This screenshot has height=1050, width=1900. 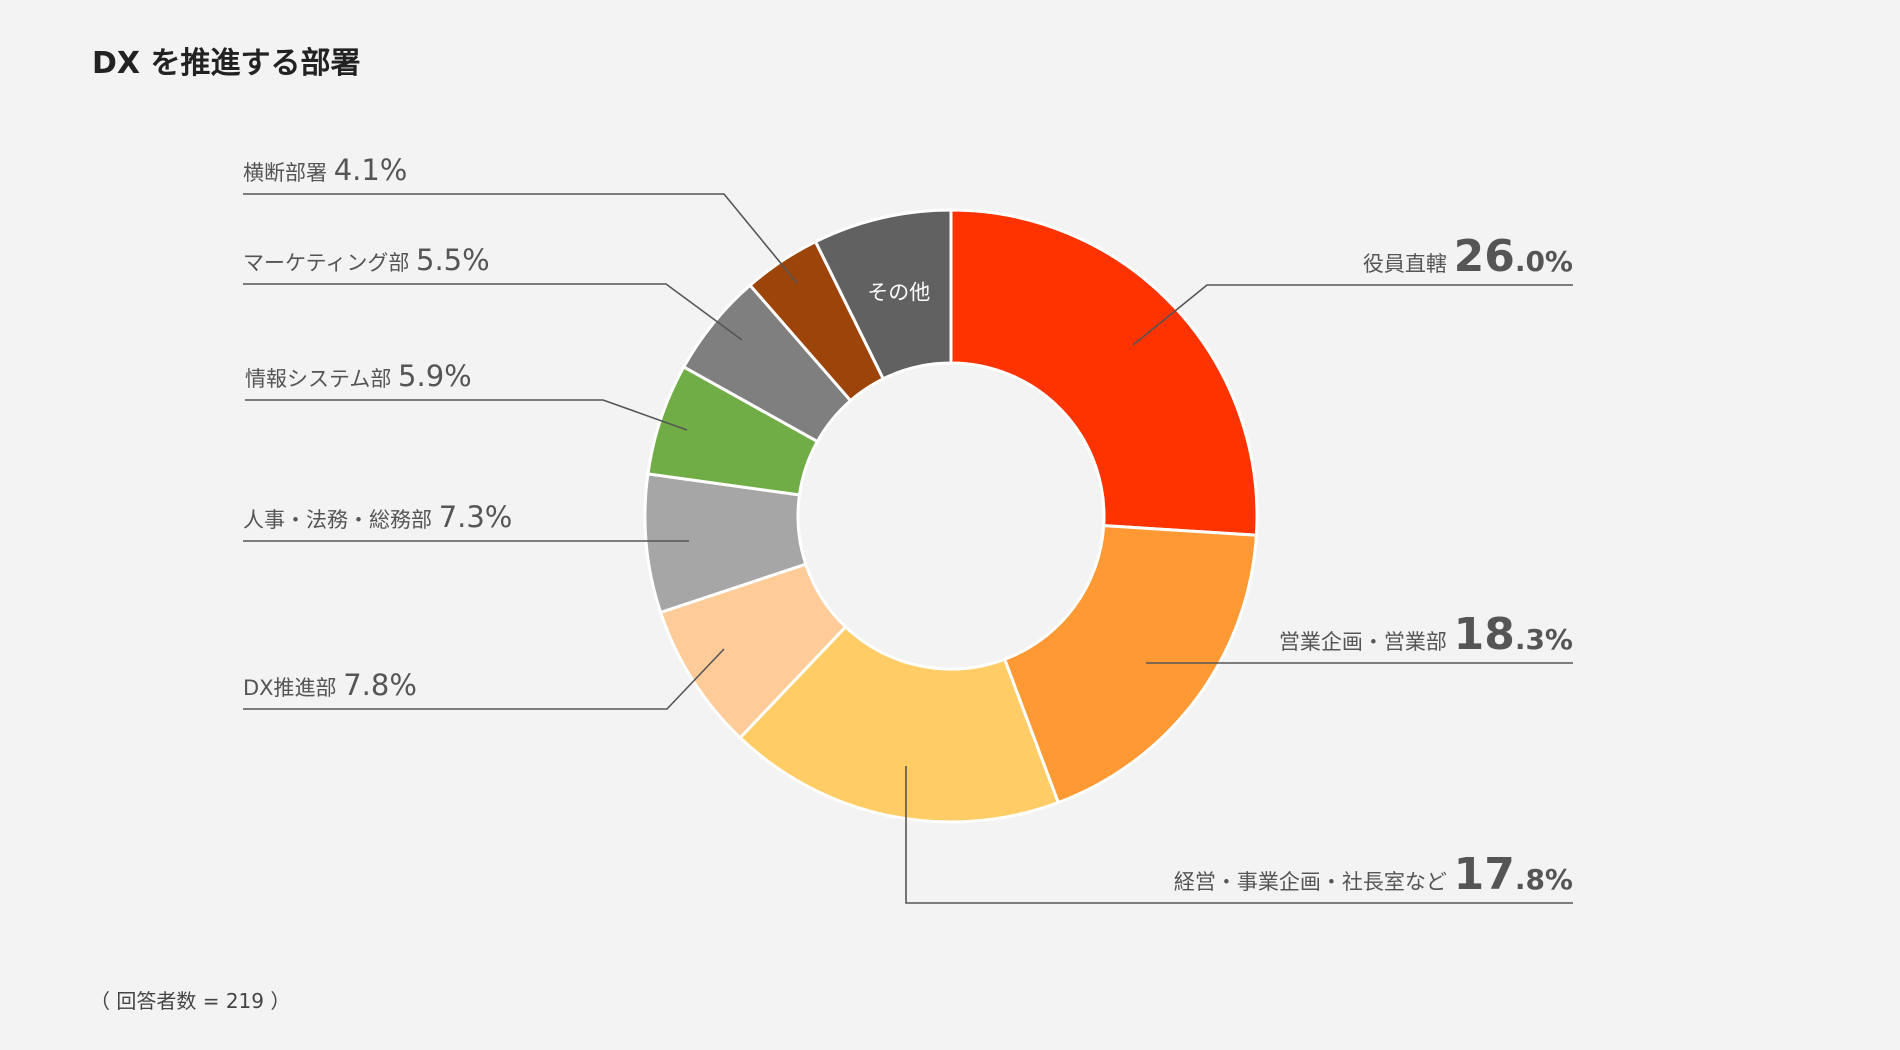 What do you see at coordinates (377, 517) in the screenshot?
I see `label-4: 人事・法務・総務部 7.3%` at bounding box center [377, 517].